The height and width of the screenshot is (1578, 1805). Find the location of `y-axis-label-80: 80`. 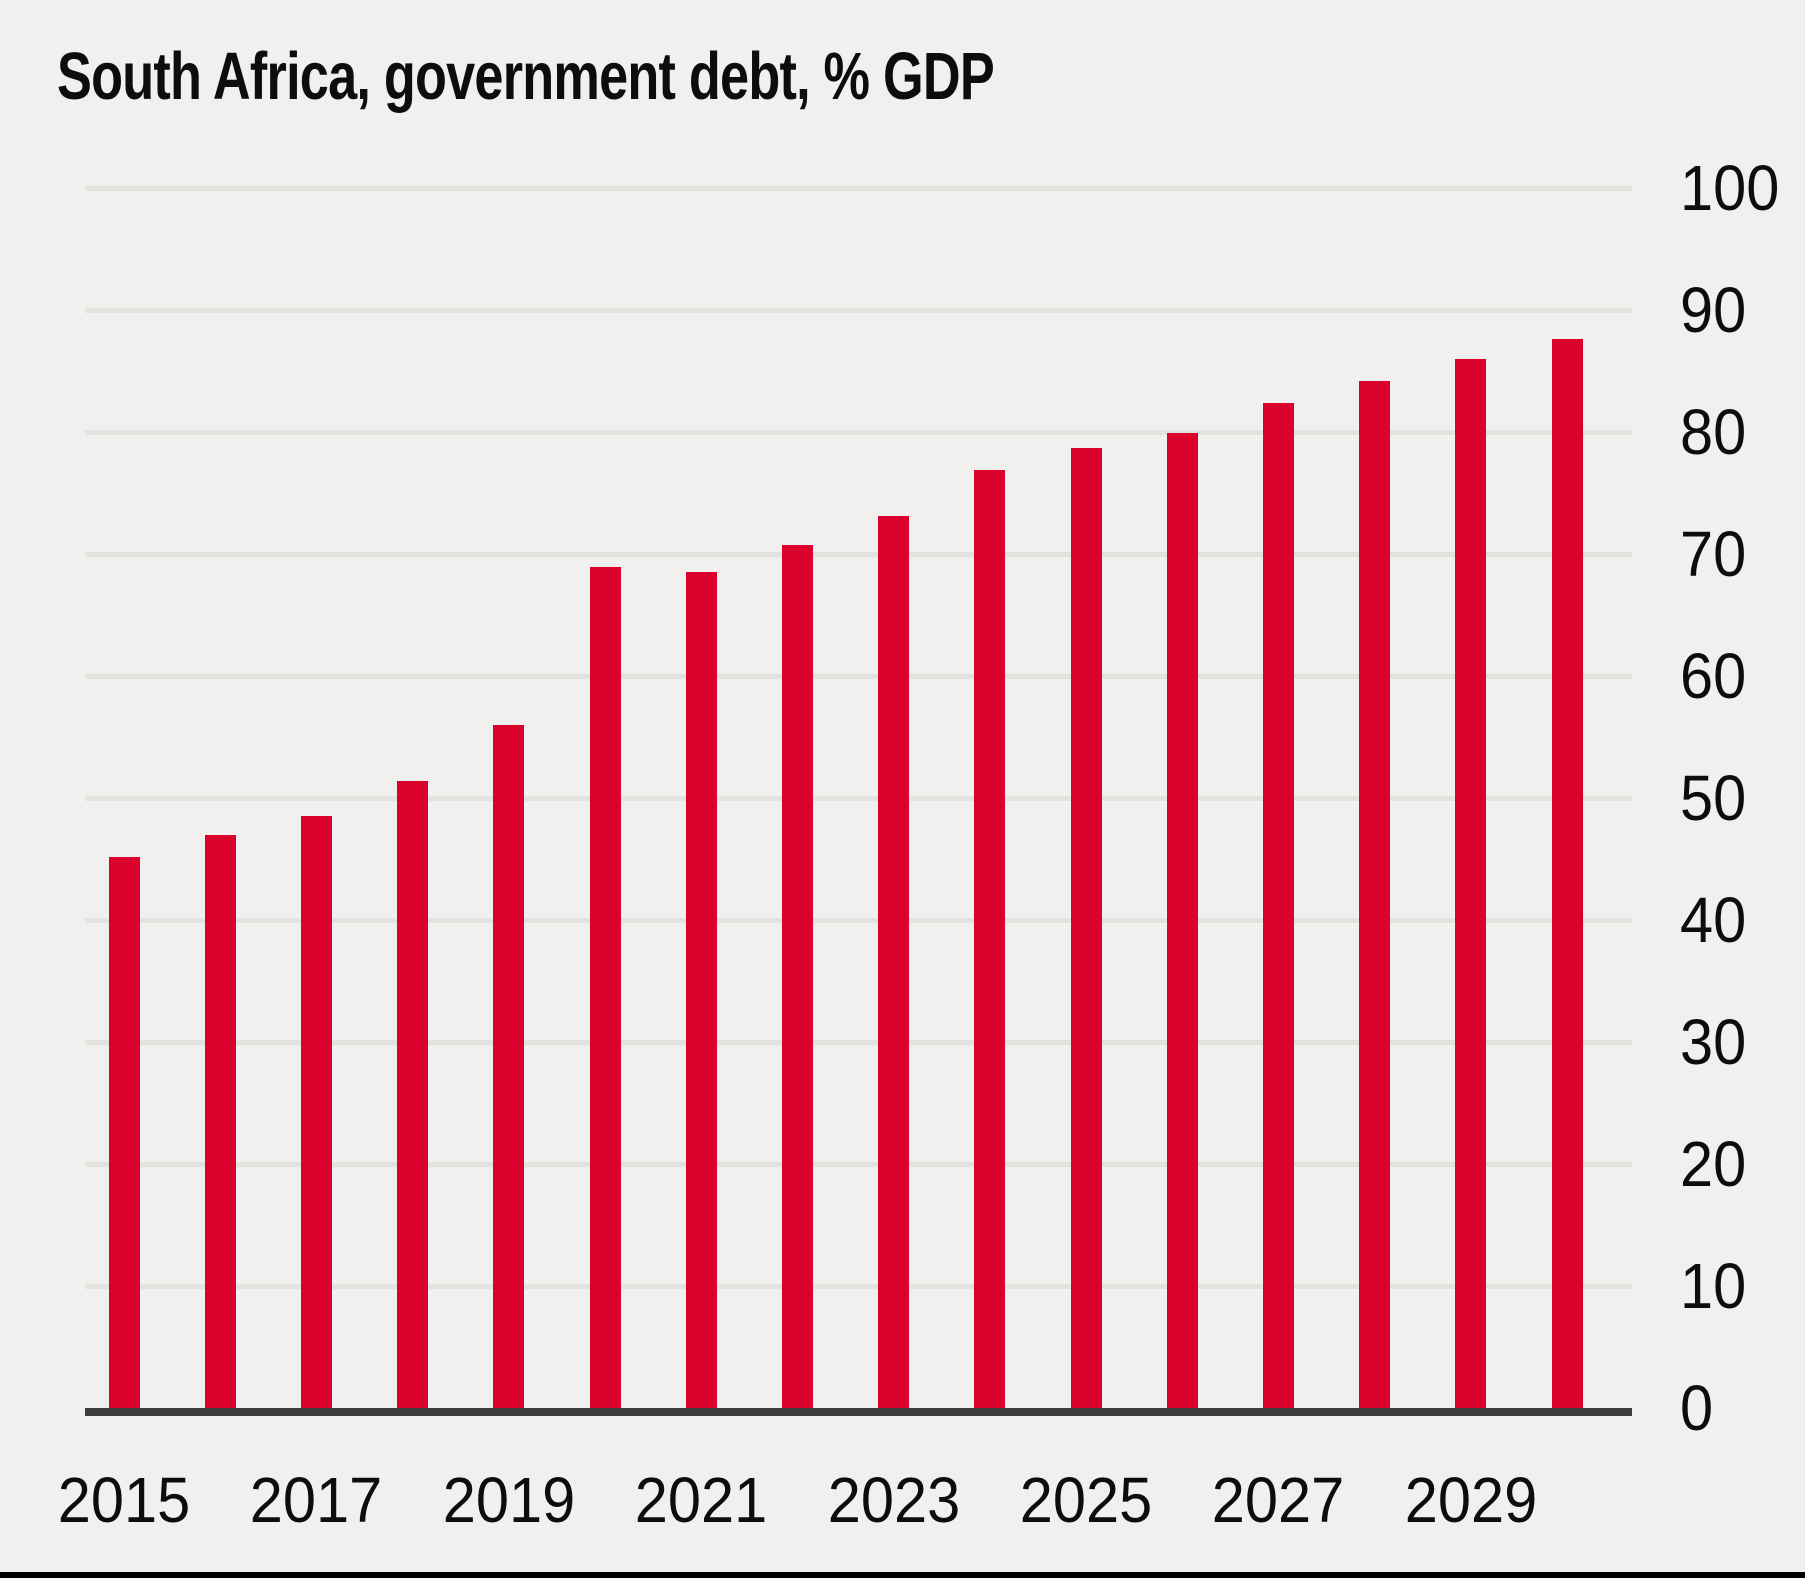

y-axis-label-80: 80 is located at coordinates (1713, 432).